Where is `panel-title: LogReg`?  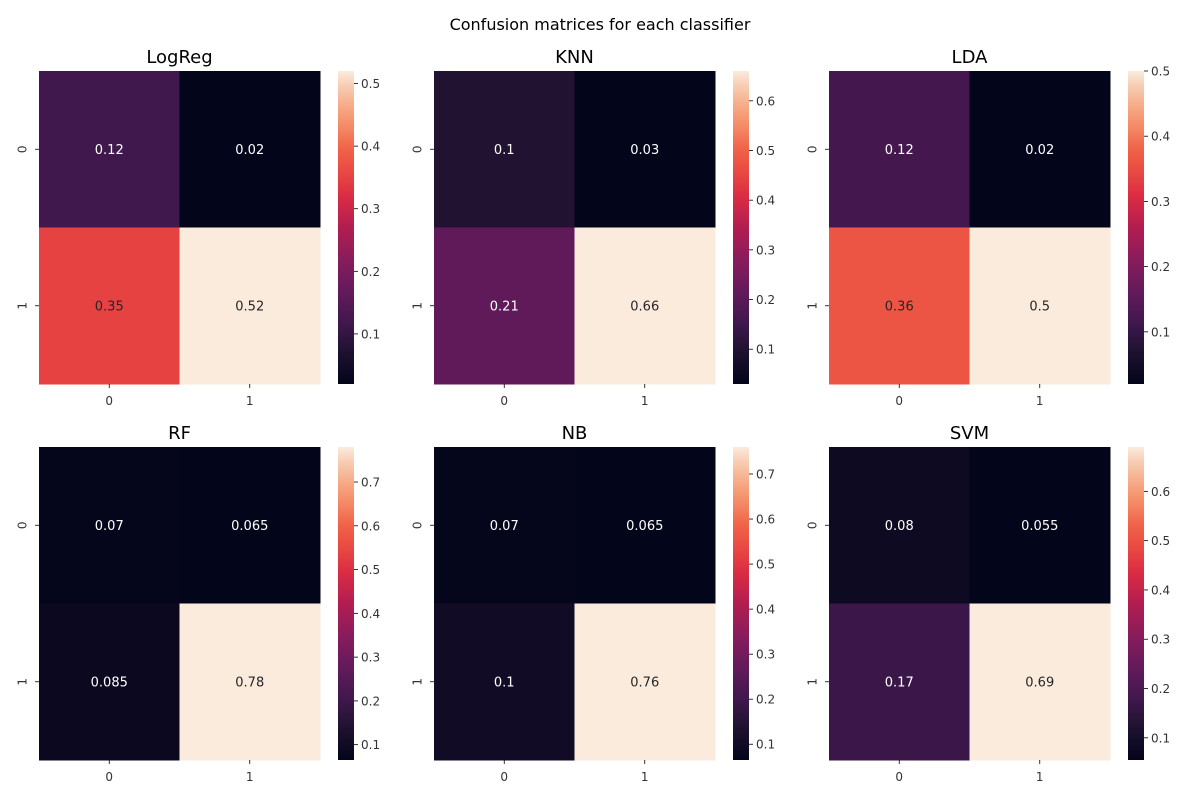 panel-title: LogReg is located at coordinates (179, 57).